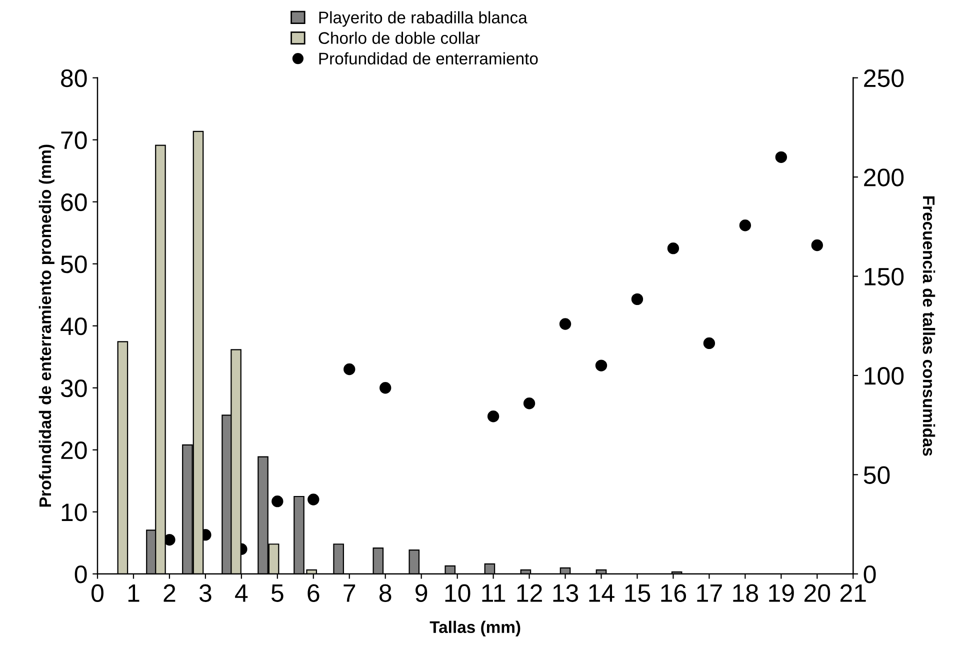 Image resolution: width=975 pixels, height=665 pixels. Describe the element at coordinates (134, 593) in the screenshot. I see `x-tick-label: 1` at that location.